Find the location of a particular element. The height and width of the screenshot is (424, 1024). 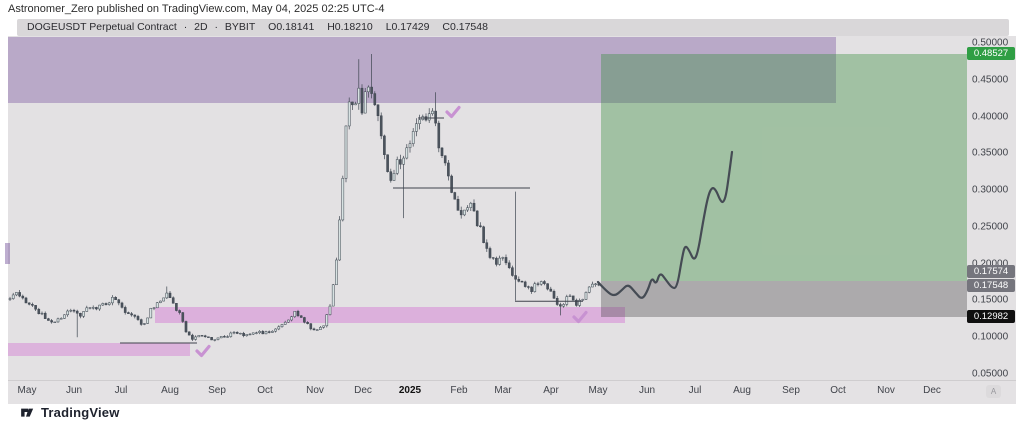

price-badge: 0.17548 is located at coordinates (991, 285).